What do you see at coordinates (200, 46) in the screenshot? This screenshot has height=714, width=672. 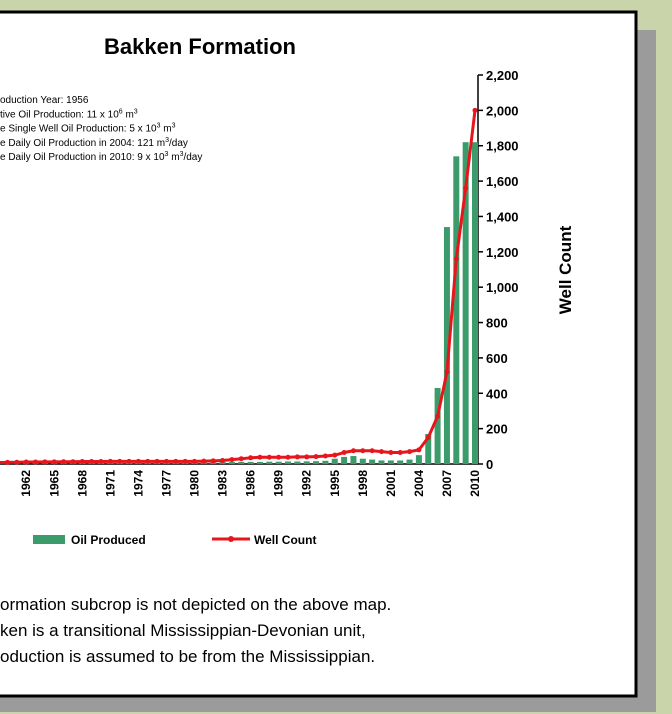 I see `chart-title: Bakken Formation` at bounding box center [200, 46].